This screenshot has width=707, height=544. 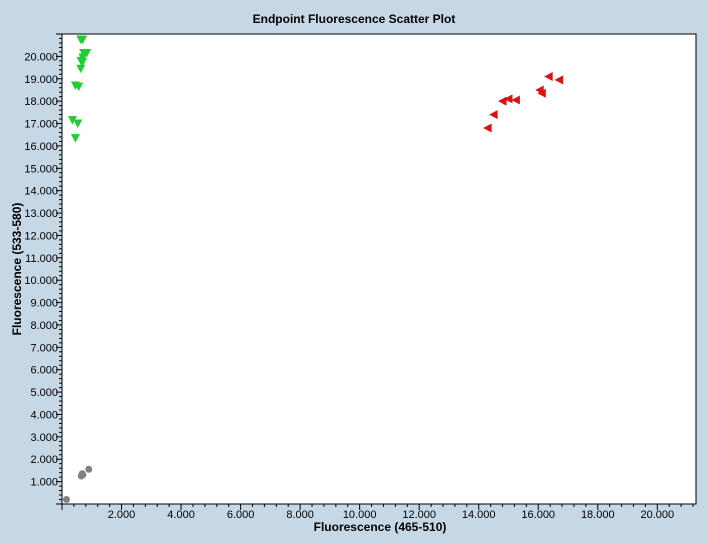 What do you see at coordinates (300, 515) in the screenshot?
I see `x-tick-label: 8.000` at bounding box center [300, 515].